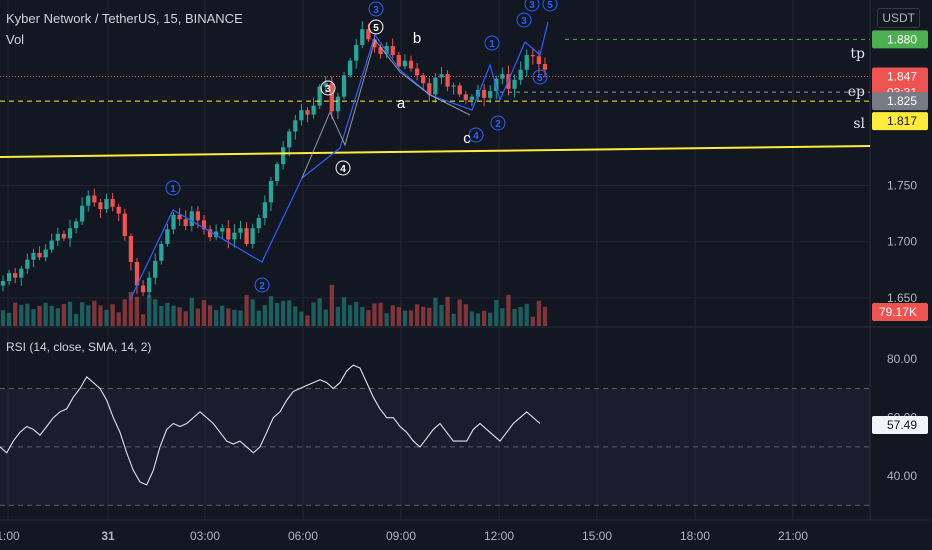 The height and width of the screenshot is (550, 932). Describe the element at coordinates (10, 536) in the screenshot. I see `x-tick-label: 1:00` at that location.